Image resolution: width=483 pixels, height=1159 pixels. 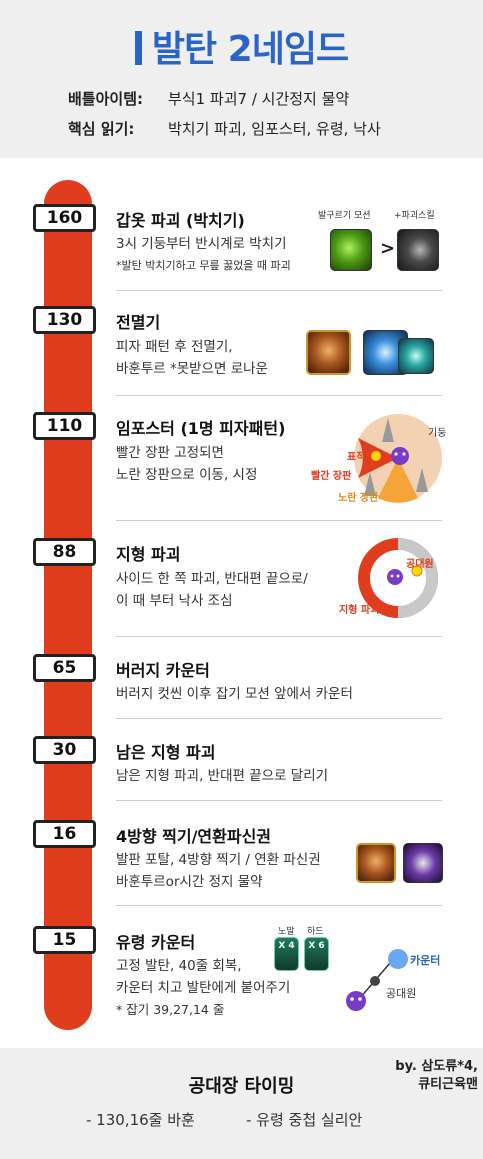 What do you see at coordinates (64, 426) in the screenshot?
I see `hp-badge-110: 110` at bounding box center [64, 426].